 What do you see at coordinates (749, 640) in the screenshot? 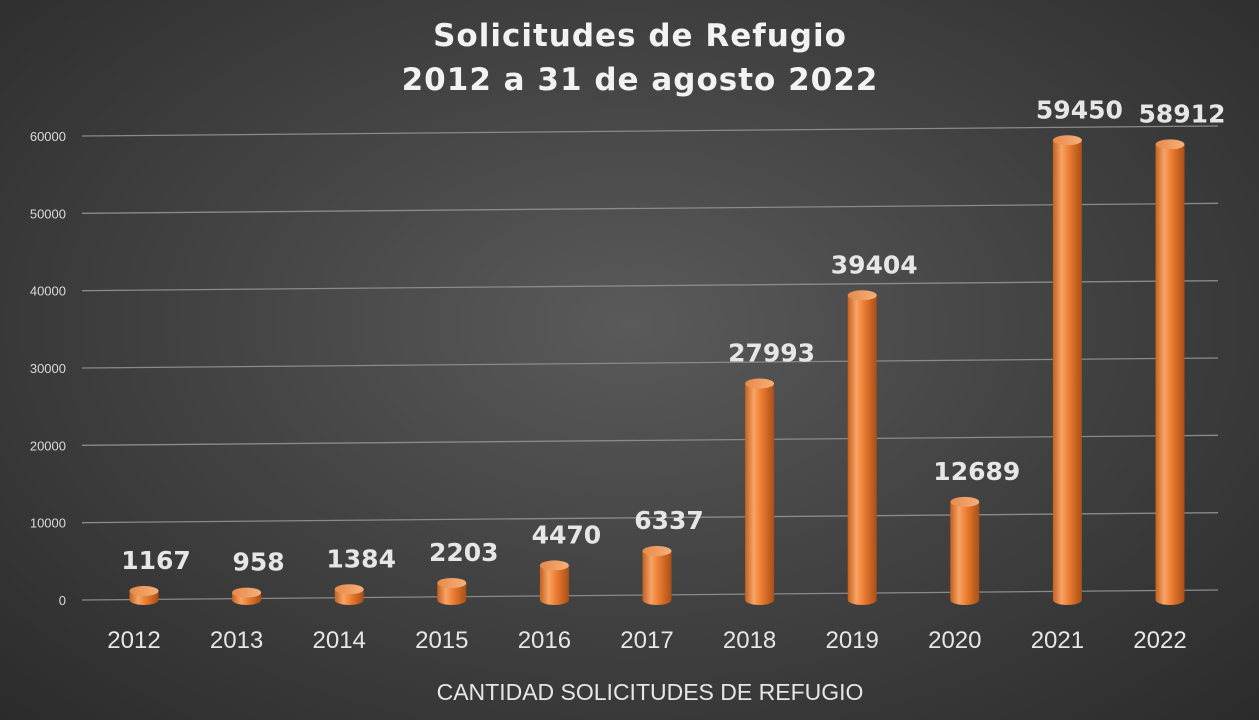
I see `x-tick-label: 2018` at bounding box center [749, 640].